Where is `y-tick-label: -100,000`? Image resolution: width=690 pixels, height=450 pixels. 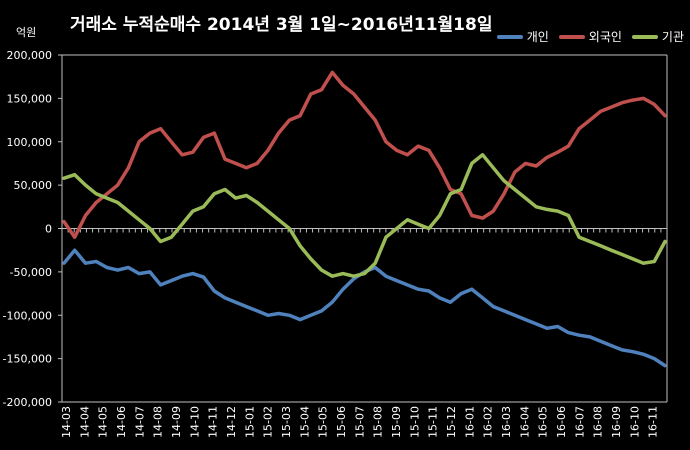 y-tick-label: -100,000 is located at coordinates (27, 315).